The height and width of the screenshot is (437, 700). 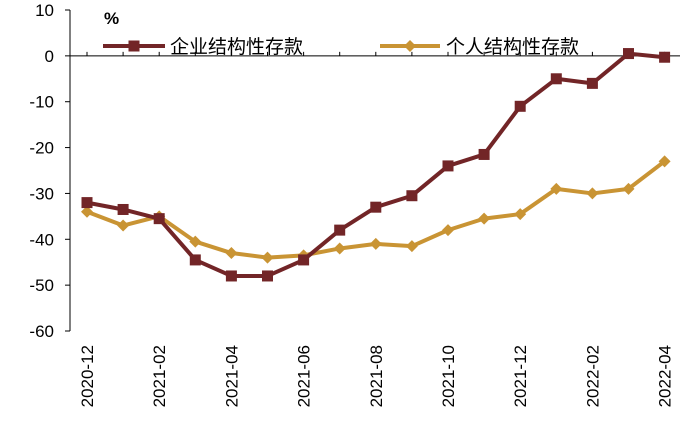 I want to click on y-tick-label: -40, so click(x=41, y=239).